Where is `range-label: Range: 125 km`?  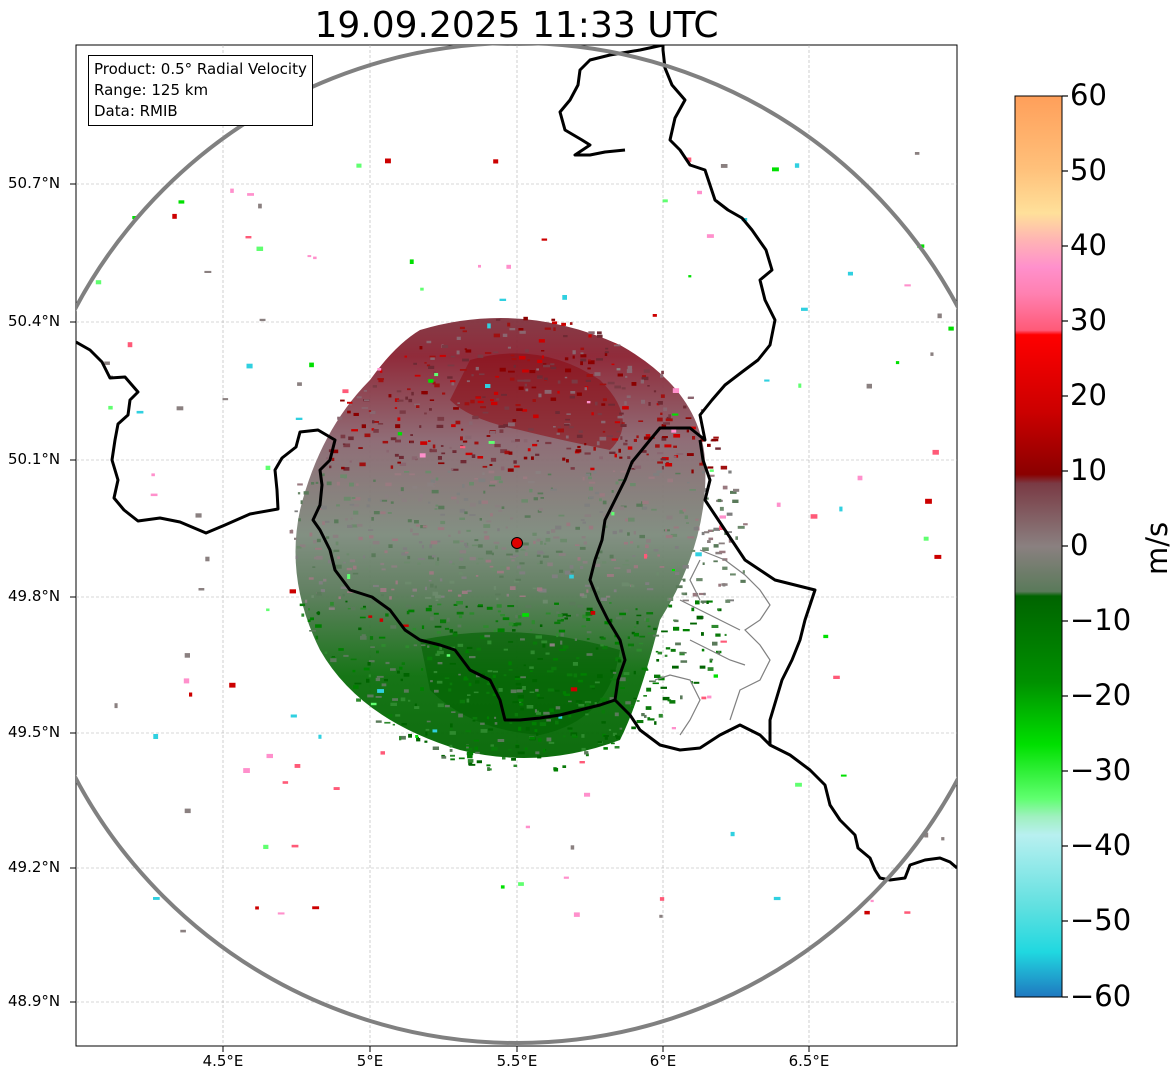 range-label: Range: 125 km is located at coordinates (151, 90).